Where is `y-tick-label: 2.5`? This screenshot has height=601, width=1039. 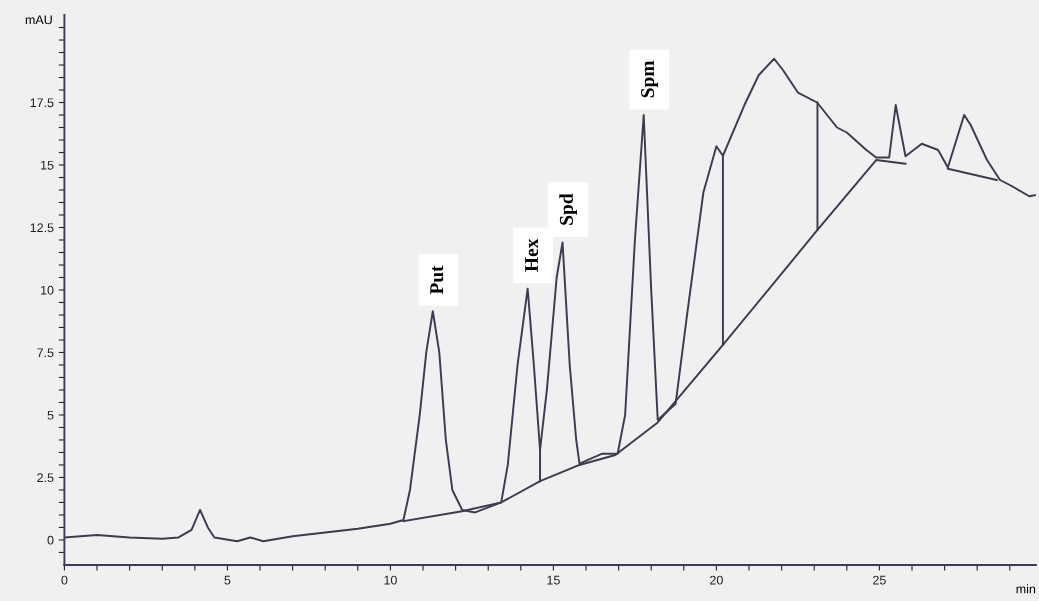 y-tick-label: 2.5 is located at coordinates (45, 478).